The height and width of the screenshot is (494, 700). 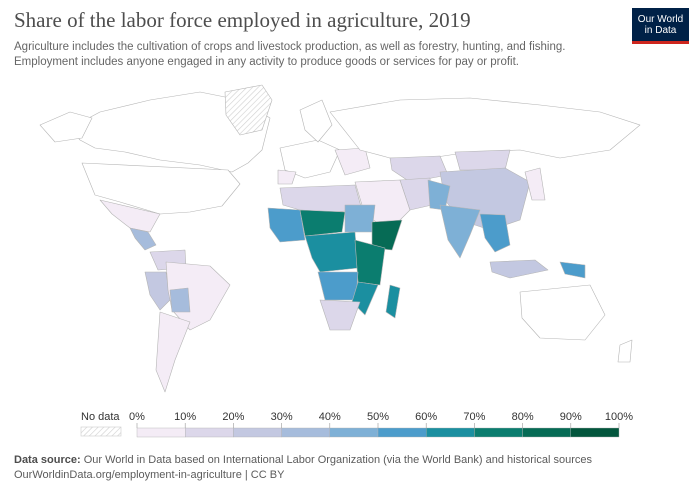 I want to click on new-zealand, so click(x=625, y=351).